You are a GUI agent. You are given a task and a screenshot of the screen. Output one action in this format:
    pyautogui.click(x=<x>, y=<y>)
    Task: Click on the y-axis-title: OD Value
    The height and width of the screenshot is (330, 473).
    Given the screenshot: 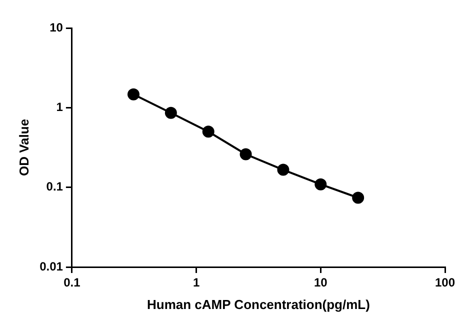 What is the action you would take?
    pyautogui.click(x=24, y=147)
    